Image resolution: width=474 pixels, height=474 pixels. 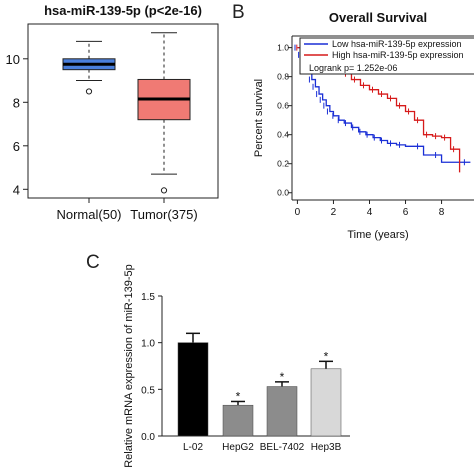 I want to click on survival-y-tick-label: 1.0, so click(x=283, y=48).